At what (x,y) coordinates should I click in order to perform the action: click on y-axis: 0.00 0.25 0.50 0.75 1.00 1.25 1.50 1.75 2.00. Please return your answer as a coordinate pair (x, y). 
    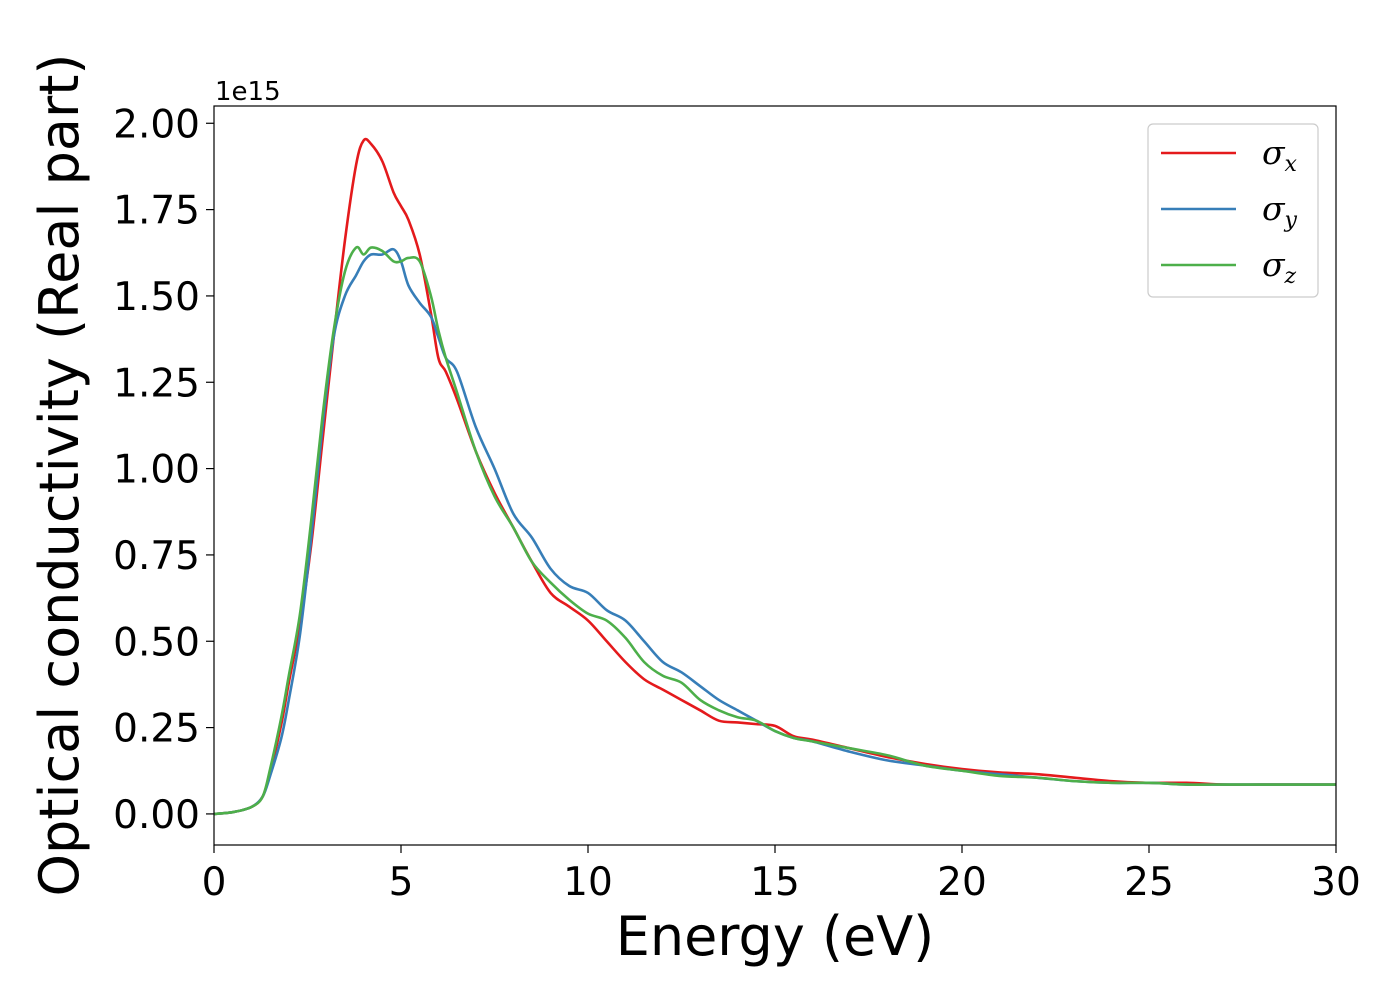
    Looking at the image, I should click on (163, 470).